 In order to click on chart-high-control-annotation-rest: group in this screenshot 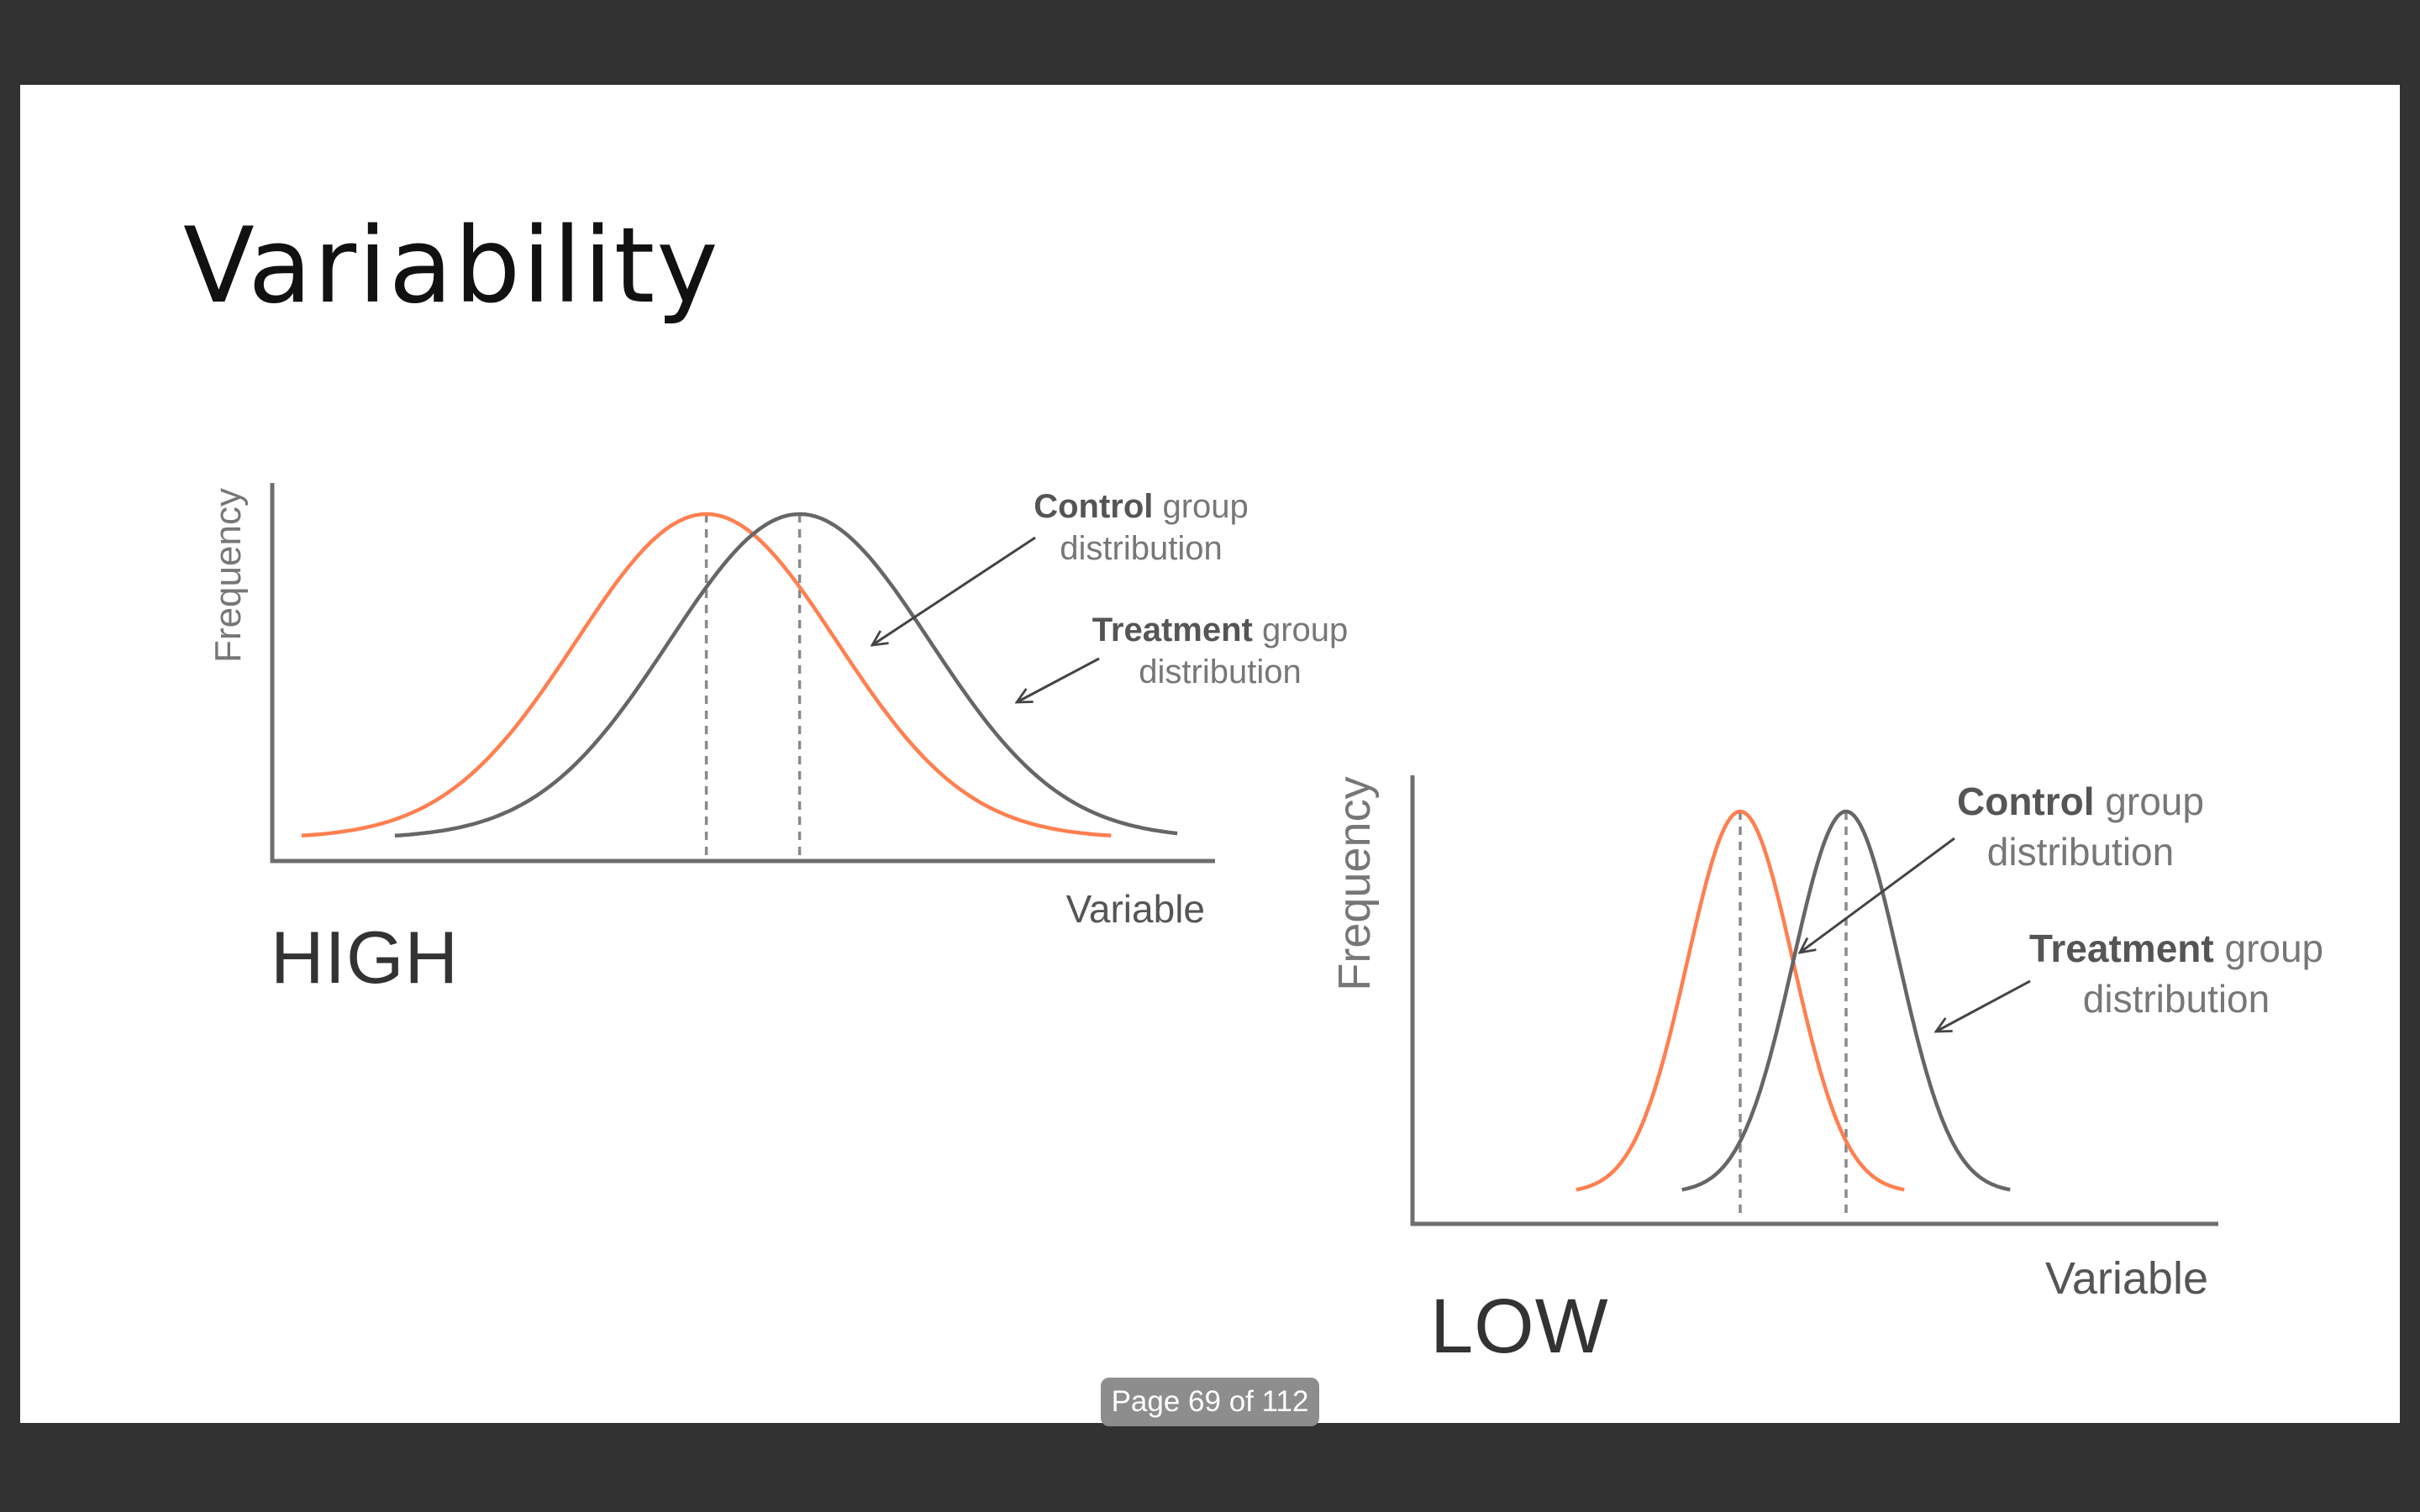, I will do `click(1200, 506)`.